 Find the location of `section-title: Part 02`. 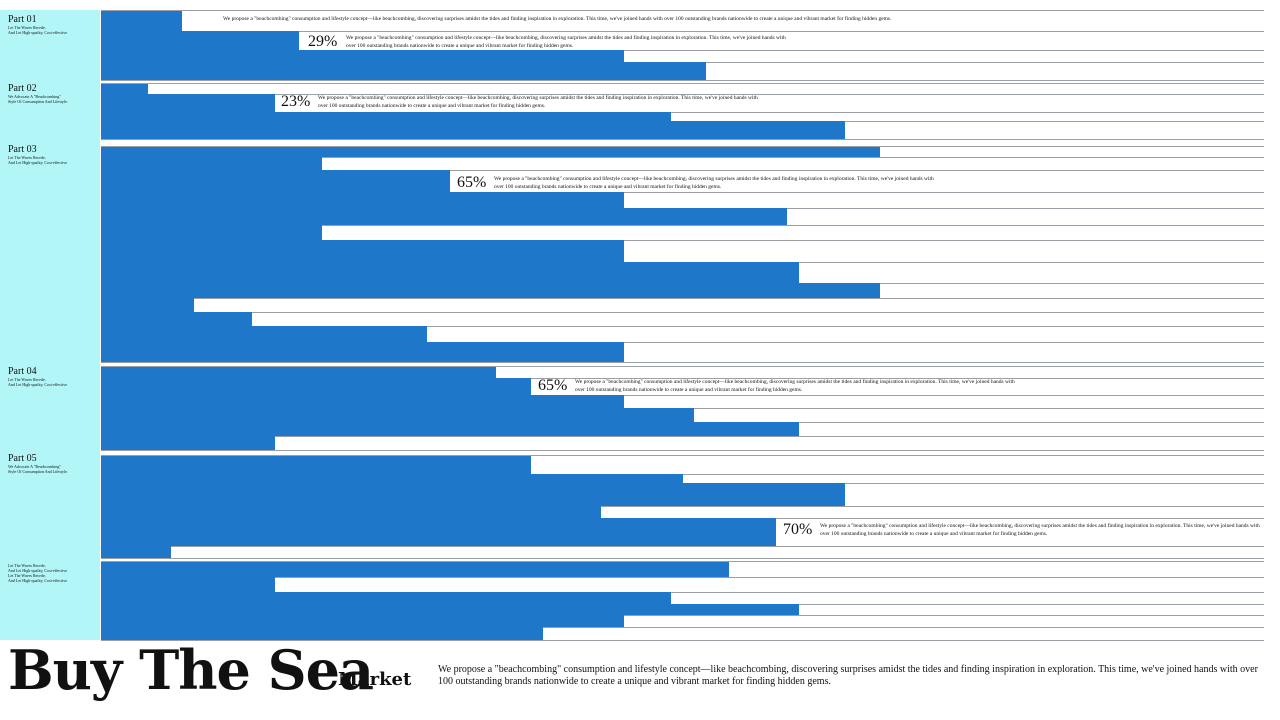

section-title: Part 02 is located at coordinates (22, 88).